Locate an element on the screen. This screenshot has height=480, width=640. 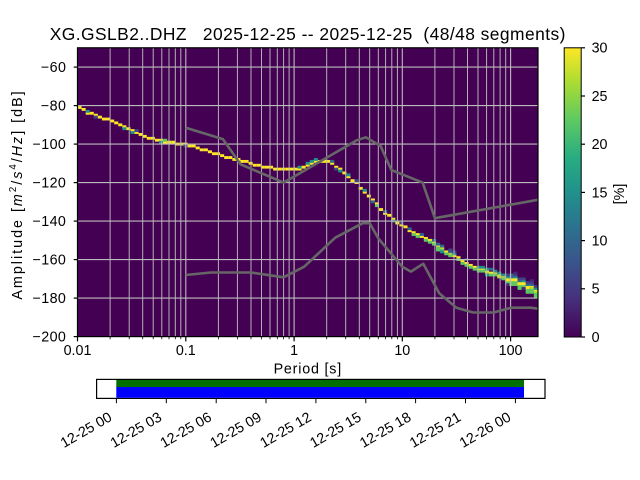
svg-text: 100 is located at coordinates (511, 351).